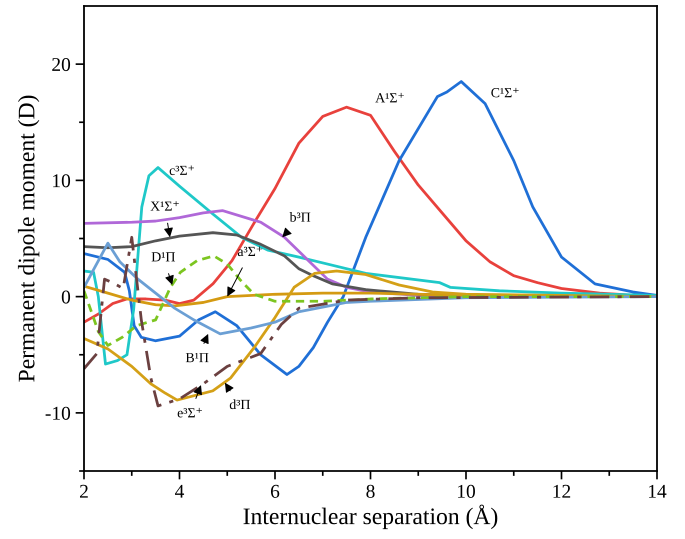 This screenshot has width=685, height=539. What do you see at coordinates (190, 413) in the screenshot?
I see `annotation: e³Σ⁺` at bounding box center [190, 413].